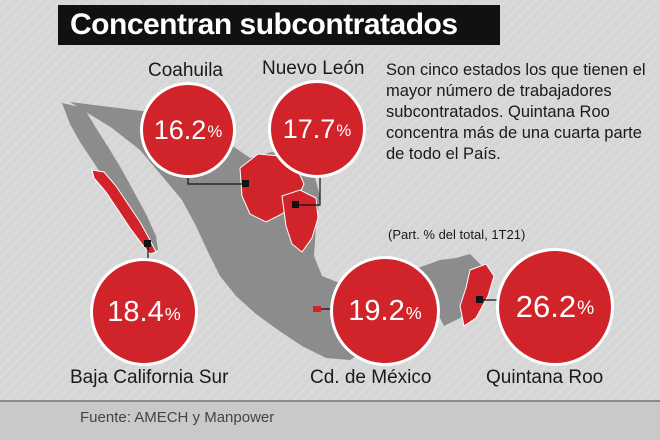 The width and height of the screenshot is (660, 440). I want to click on bubble-cd-de-mexico: 19.2%, so click(385, 311).